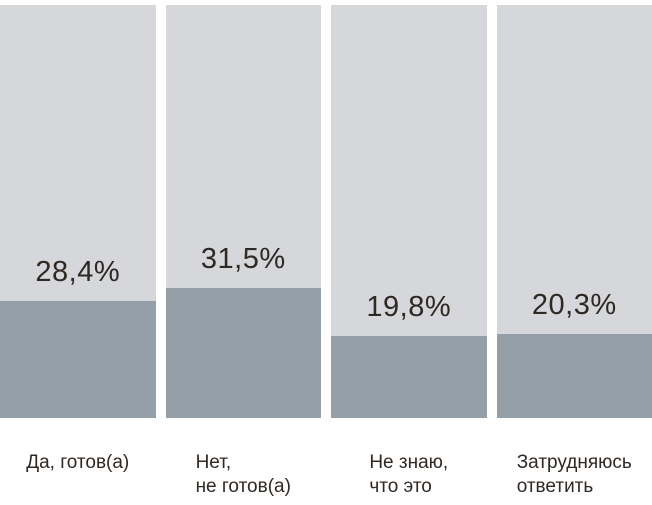  What do you see at coordinates (78, 462) in the screenshot?
I see `category-line: Да, готов(а)` at bounding box center [78, 462].